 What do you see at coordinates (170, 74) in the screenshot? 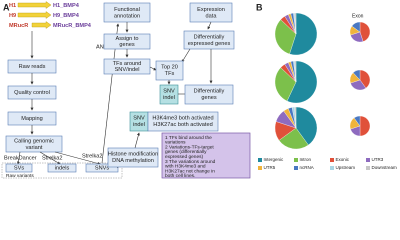
I see `step-label: TFs` at bounding box center [170, 74].